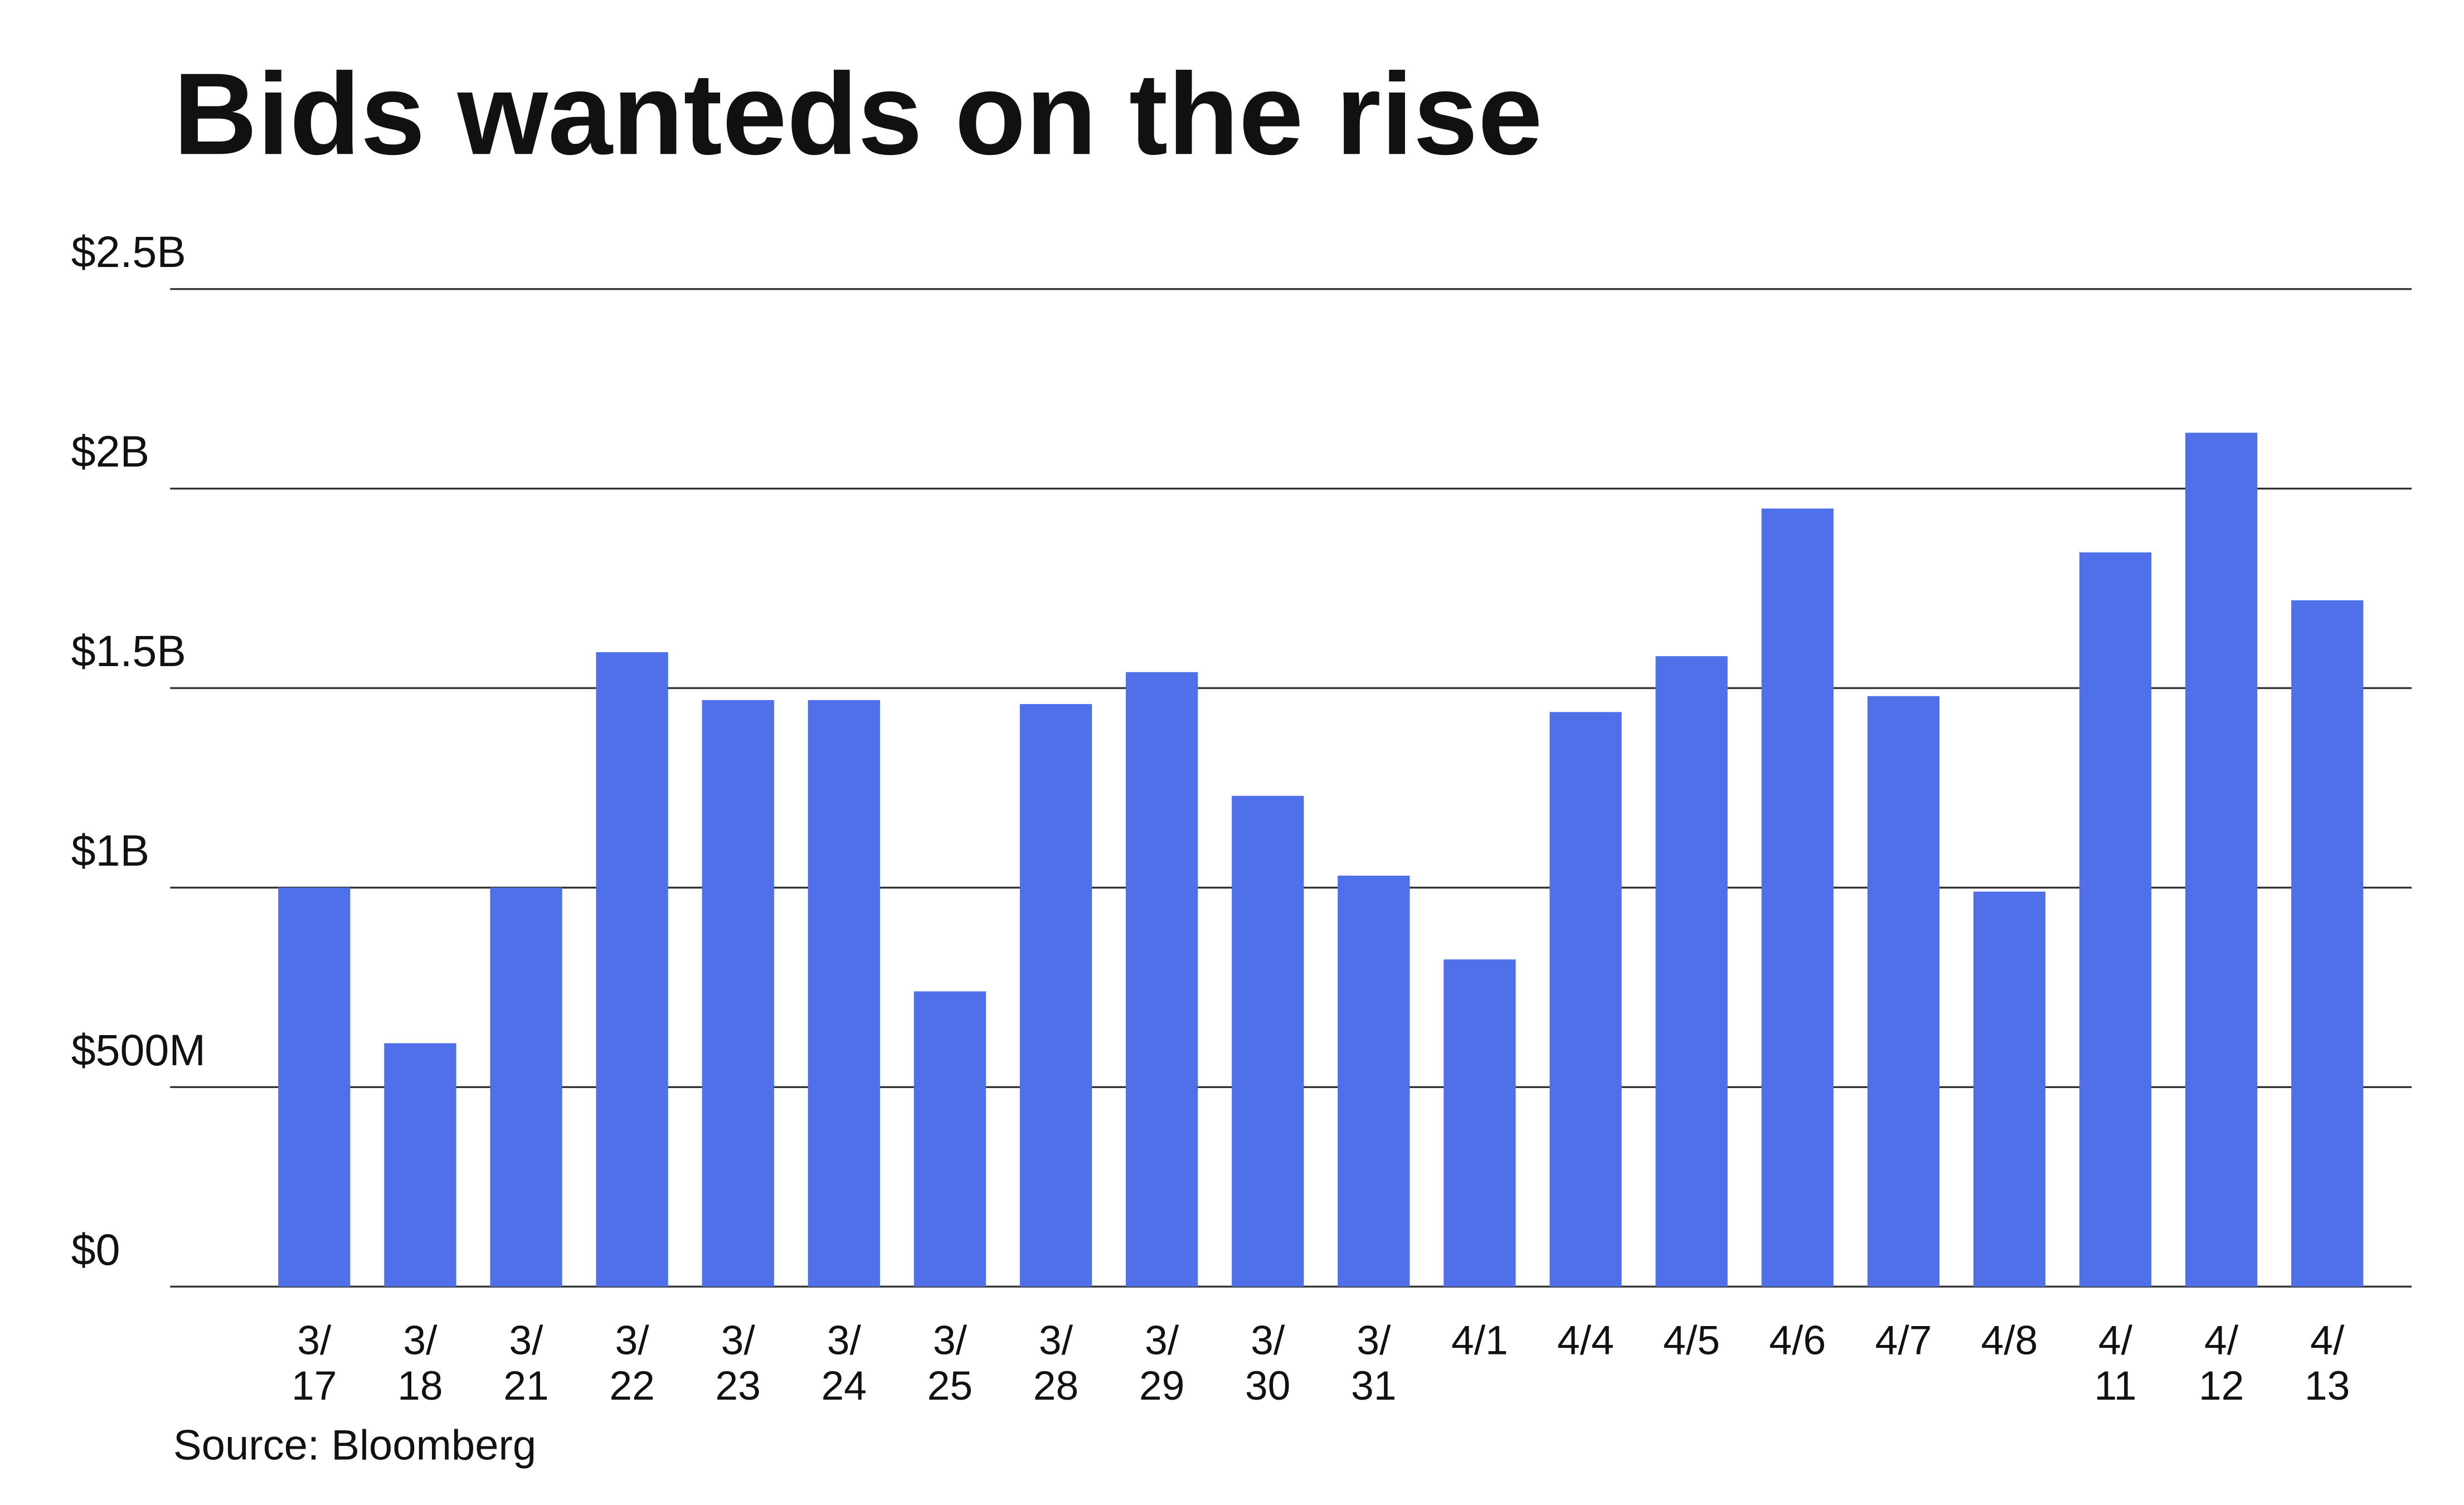 Image resolution: width=2464 pixels, height=1505 pixels. Describe the element at coordinates (632, 1363) in the screenshot. I see `x-tick-label: 3/22` at that location.